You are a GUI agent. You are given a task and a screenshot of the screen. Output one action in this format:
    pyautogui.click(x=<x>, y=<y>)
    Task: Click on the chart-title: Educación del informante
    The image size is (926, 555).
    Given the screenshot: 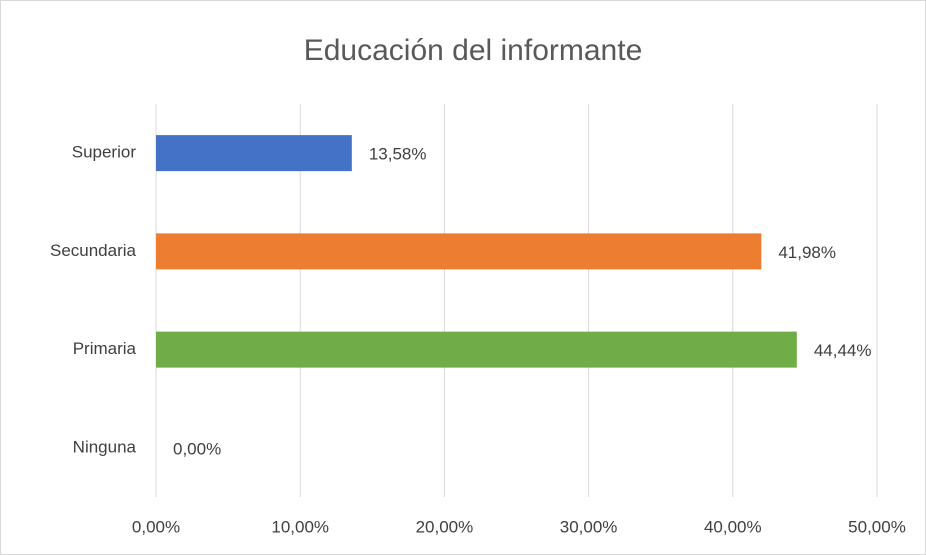 What is the action you would take?
    pyautogui.click(x=473, y=50)
    